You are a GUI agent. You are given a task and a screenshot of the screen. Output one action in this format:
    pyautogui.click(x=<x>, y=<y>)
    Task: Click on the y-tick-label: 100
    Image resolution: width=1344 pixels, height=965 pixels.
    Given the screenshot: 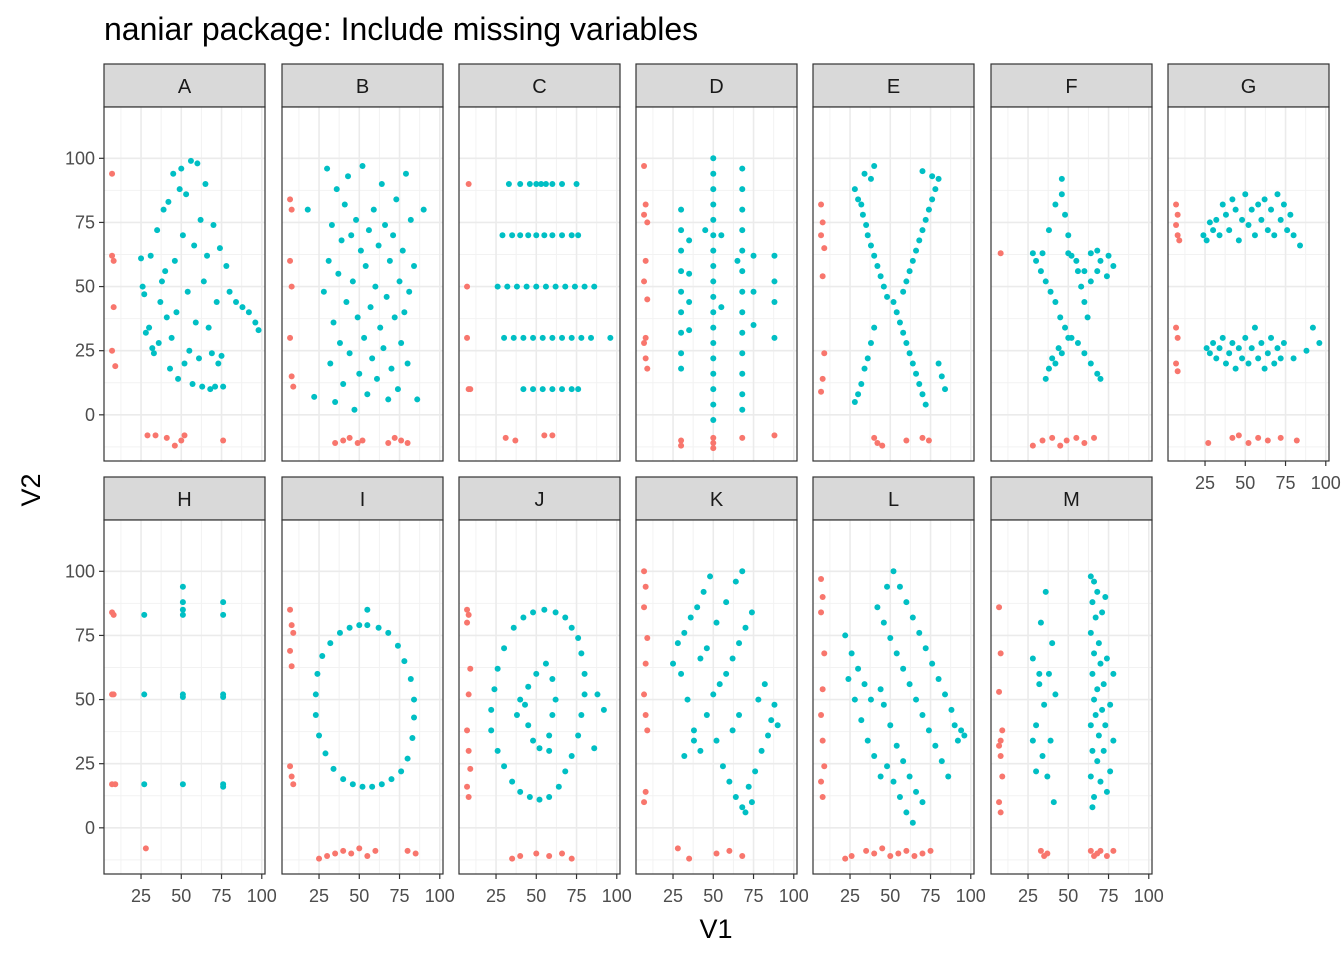 What is the action you would take?
    pyautogui.click(x=80, y=158)
    